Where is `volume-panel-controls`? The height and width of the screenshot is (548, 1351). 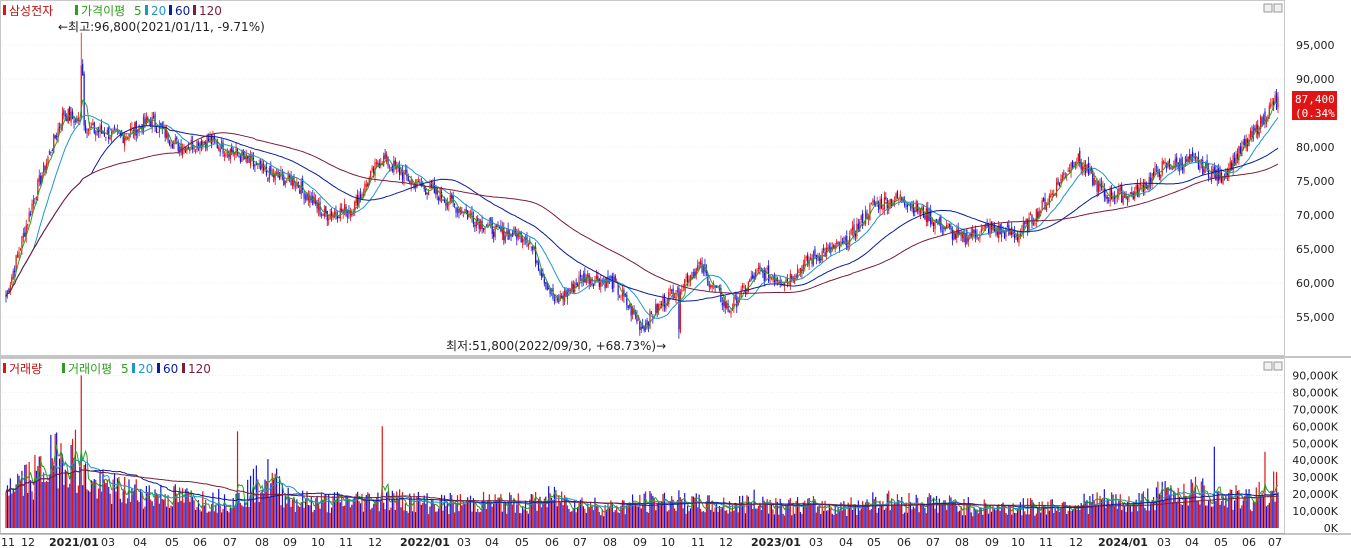
volume-panel-controls is located at coordinates (1273, 366).